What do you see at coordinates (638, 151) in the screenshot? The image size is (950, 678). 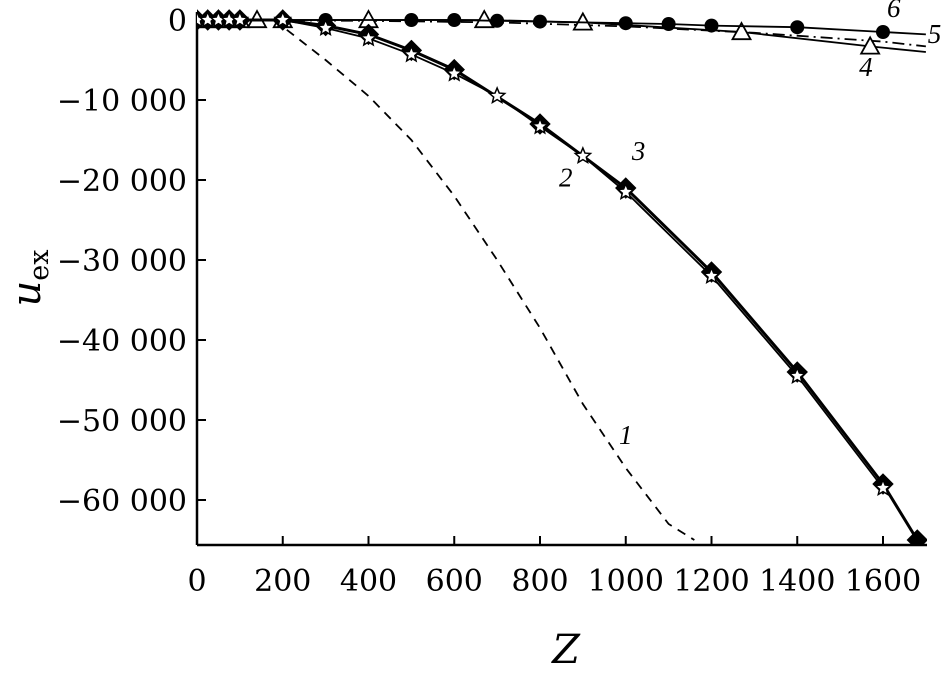 I see `curve-label-3: 3` at bounding box center [638, 151].